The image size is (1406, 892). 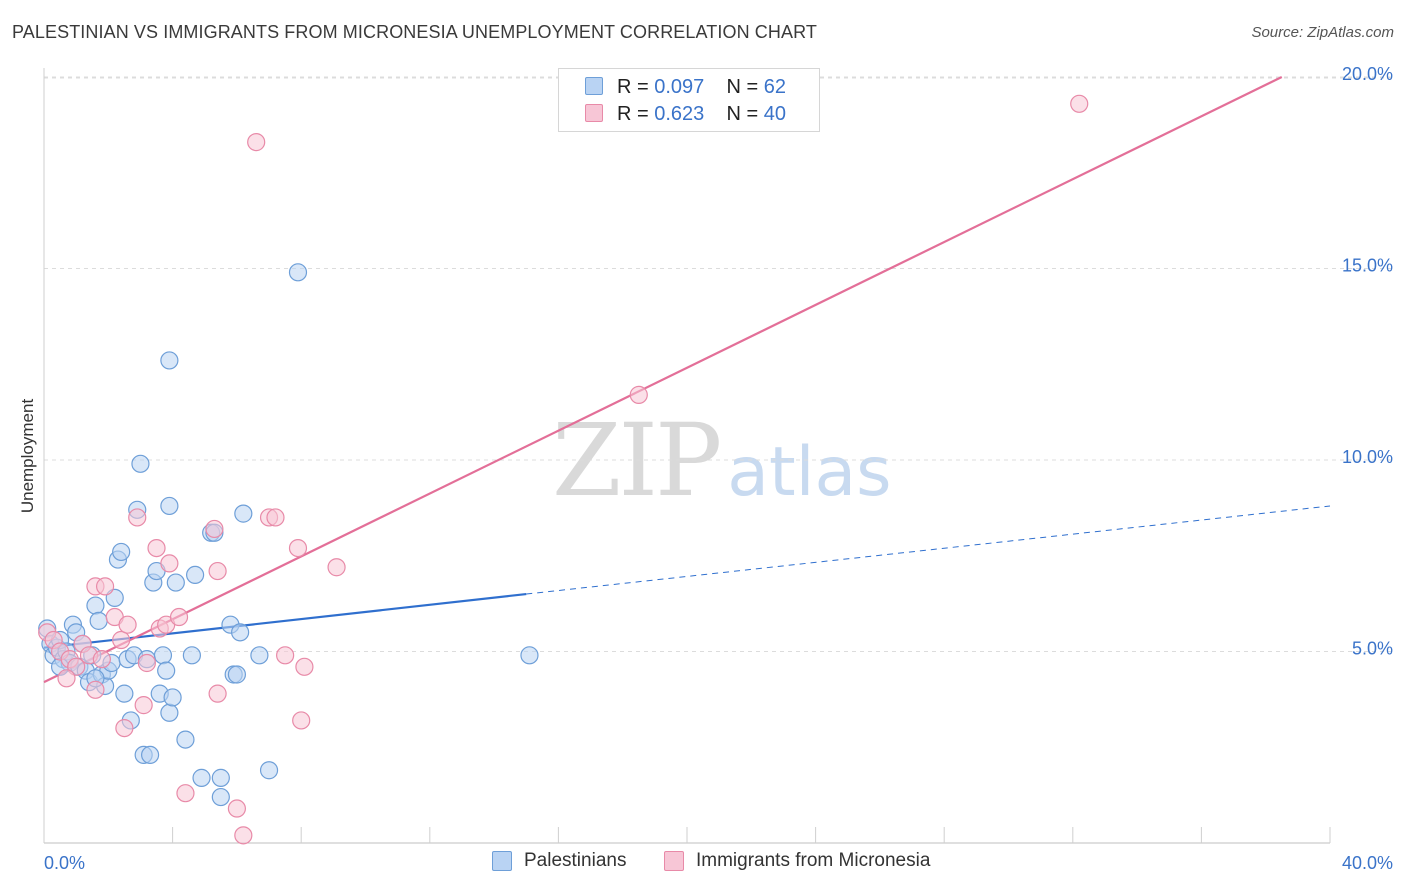 I want to click on x-tick-label: 40.0%, so click(x=1367, y=863).